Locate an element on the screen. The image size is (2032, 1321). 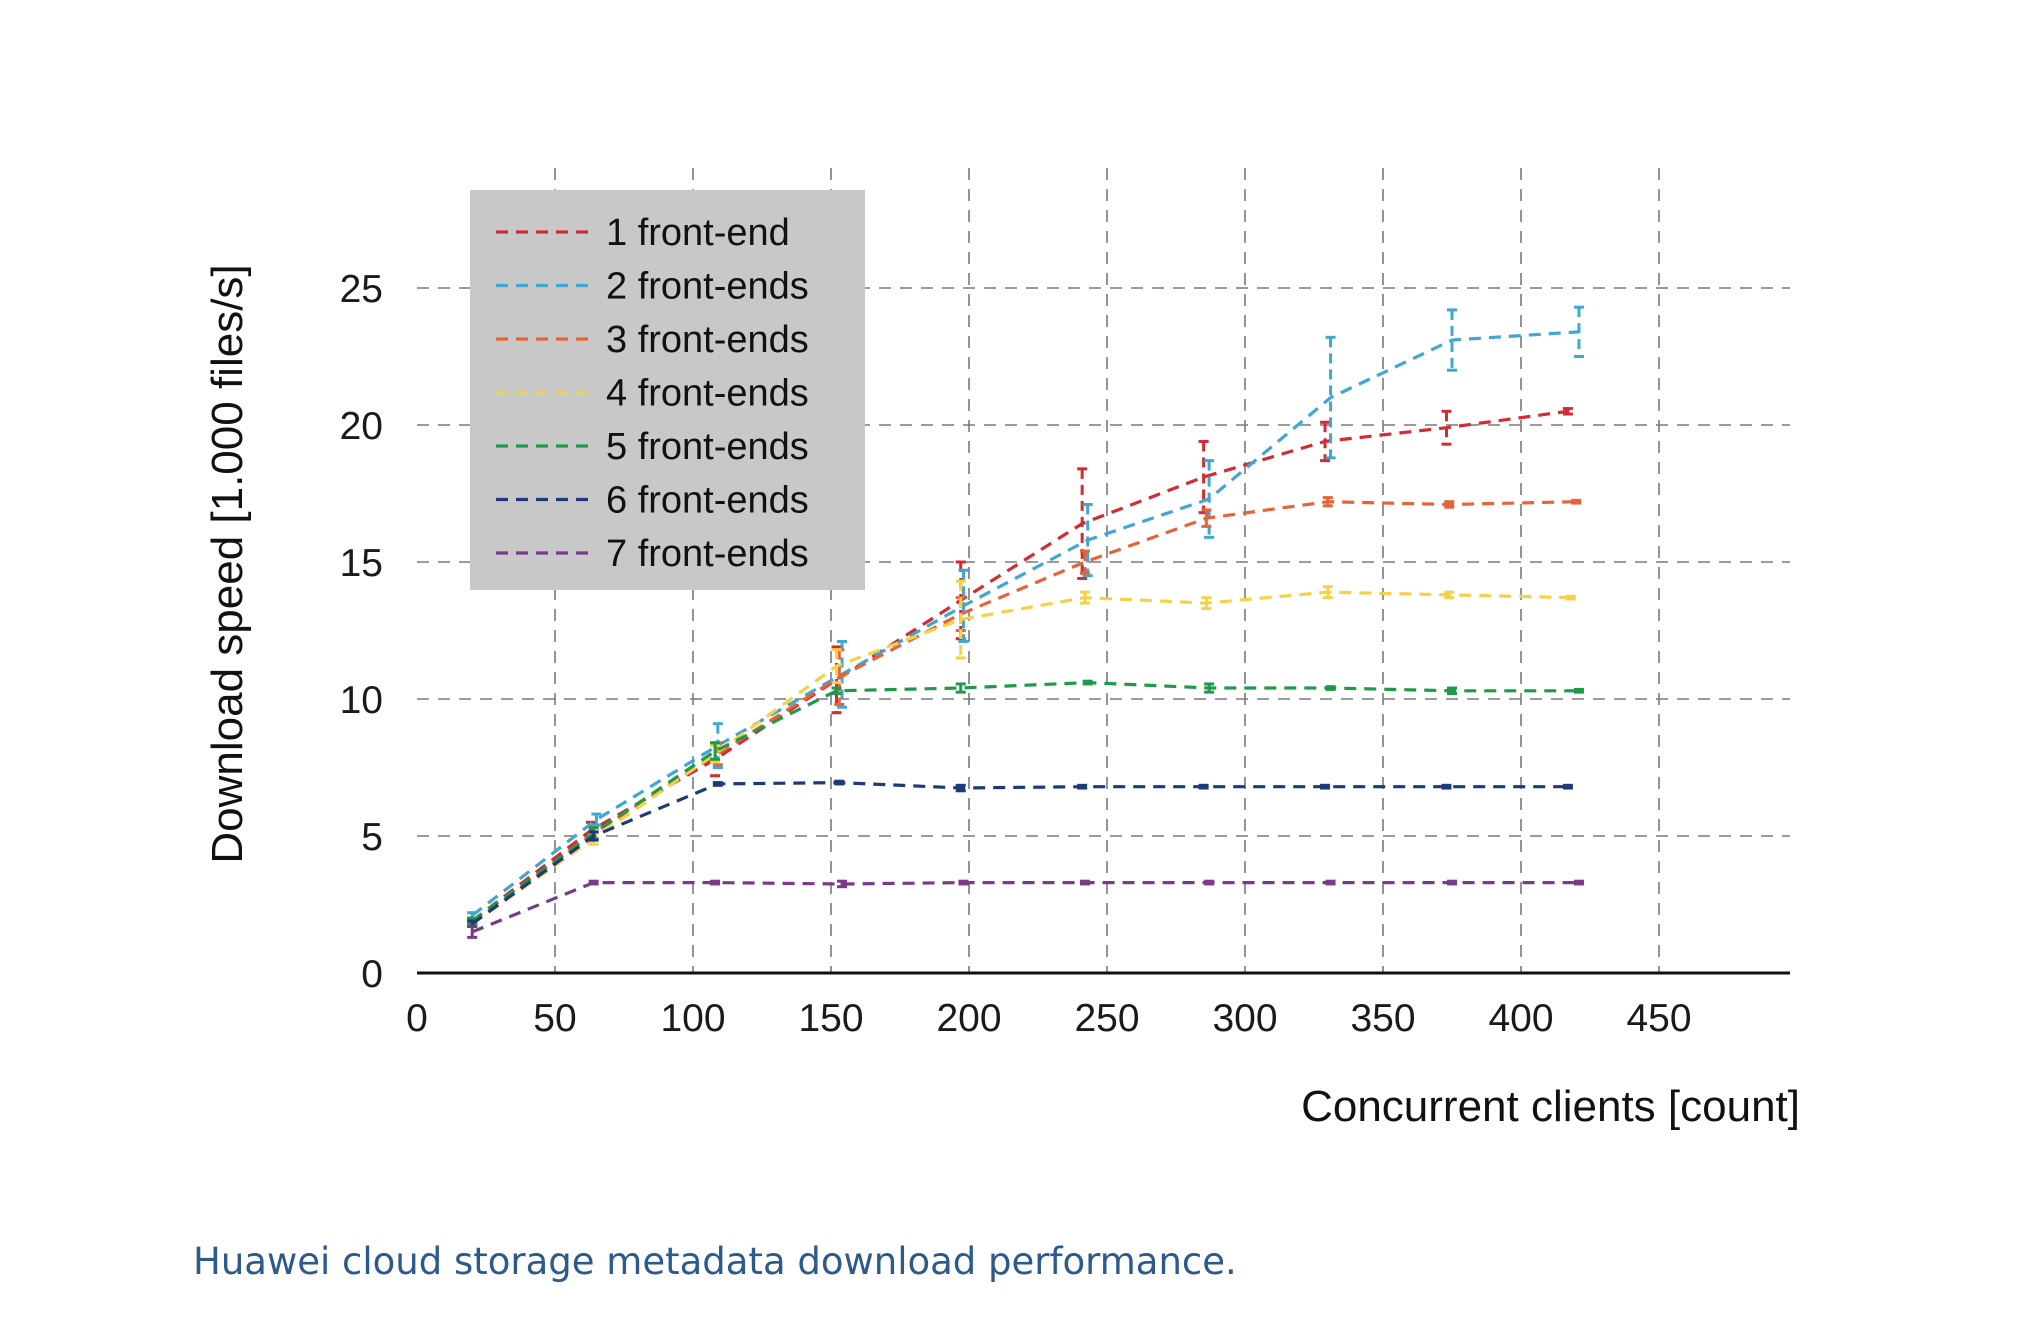
legend-label: 5 front-ends is located at coordinates (707, 447).